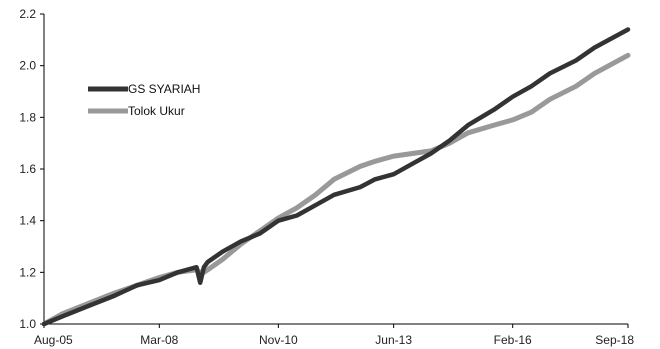 Image resolution: width=660 pixels, height=349 pixels. I want to click on x-tick-label: Aug-05, so click(53, 340).